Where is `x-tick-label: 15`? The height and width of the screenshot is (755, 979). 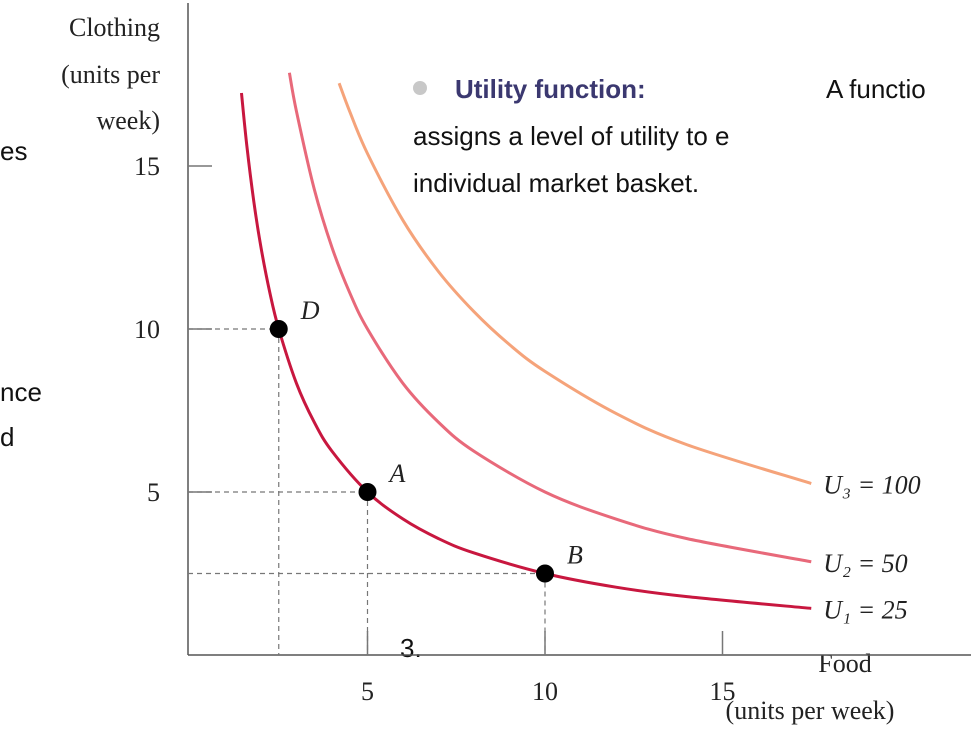 x-tick-label: 15 is located at coordinates (723, 691).